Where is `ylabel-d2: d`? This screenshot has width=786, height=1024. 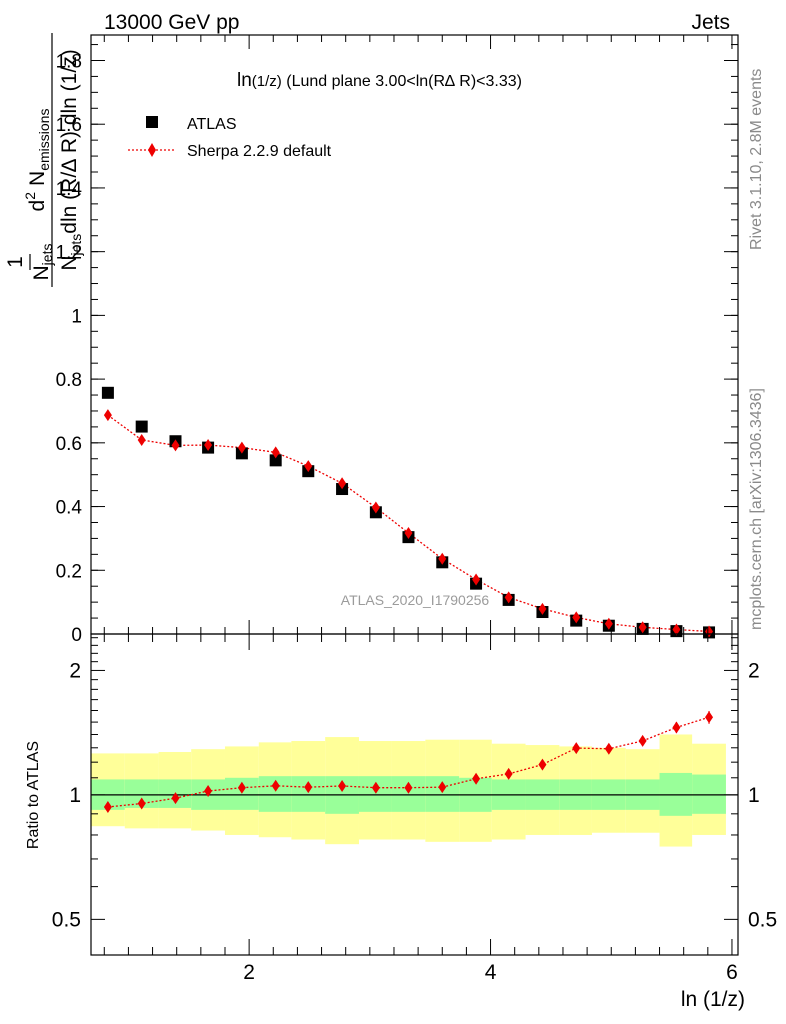 ylabel-d2: d is located at coordinates (37, 206).